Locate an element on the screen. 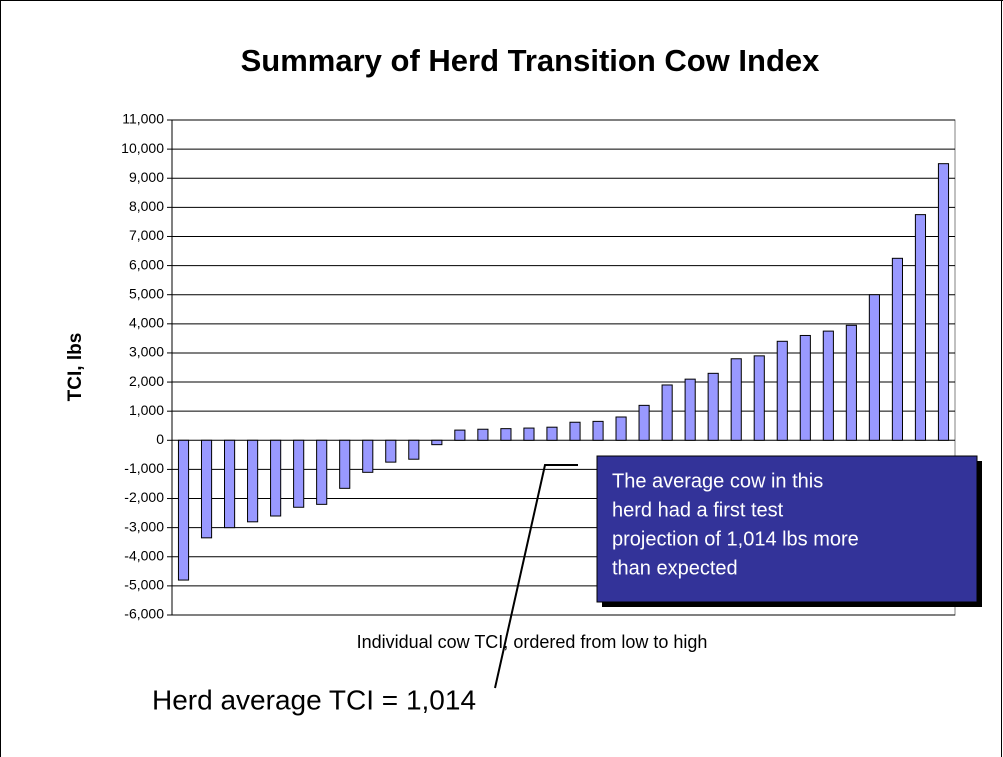 This screenshot has width=1003, height=757. callout-line-text: The average cow in this is located at coordinates (717, 481).